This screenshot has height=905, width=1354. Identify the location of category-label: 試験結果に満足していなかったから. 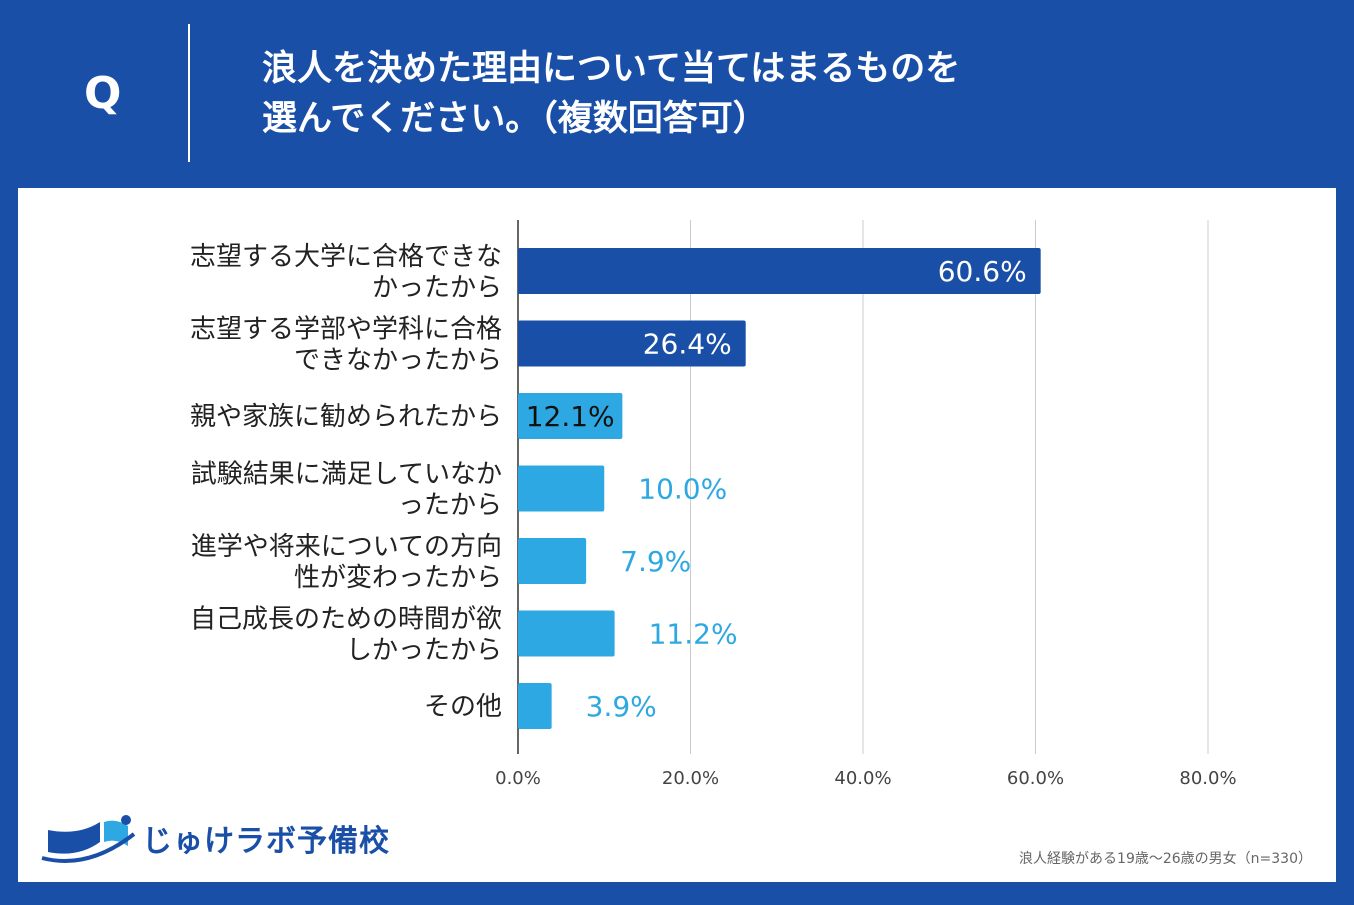
(346, 490).